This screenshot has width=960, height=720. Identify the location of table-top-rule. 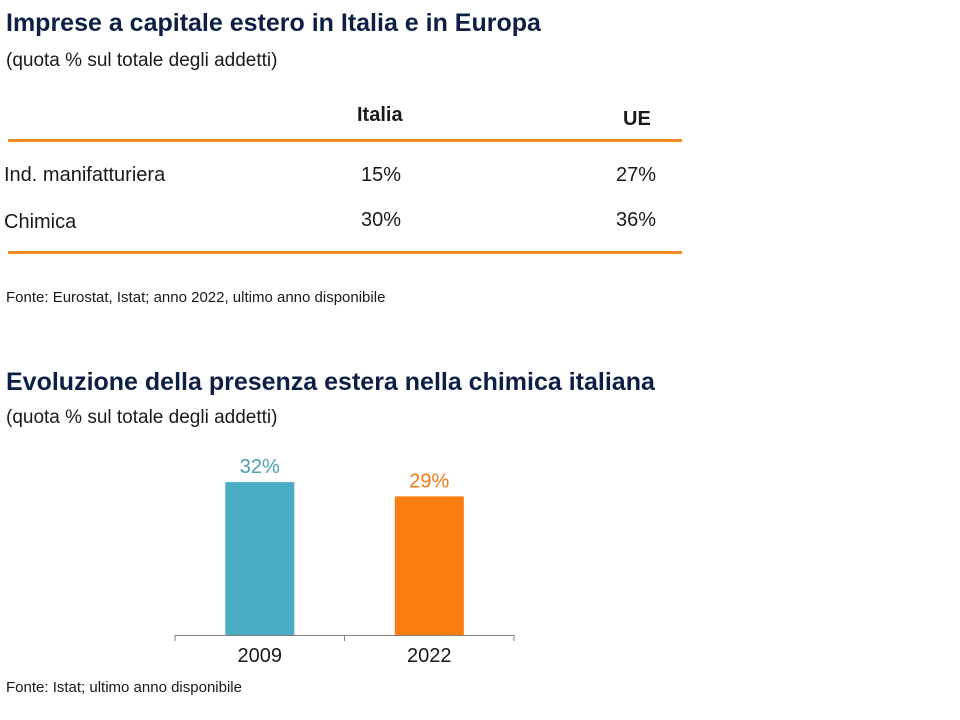
(345, 140).